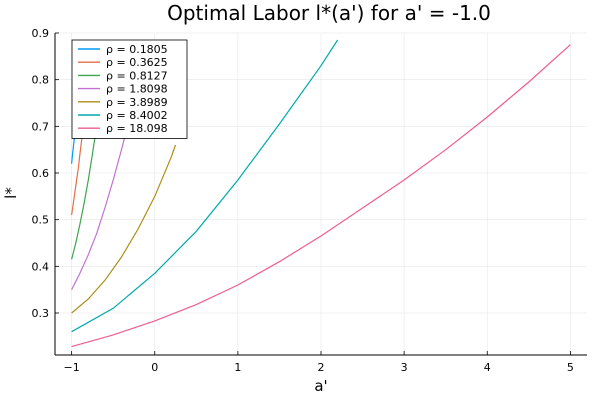  What do you see at coordinates (41, 126) in the screenshot?
I see `y-tick-label: 0.7` at bounding box center [41, 126].